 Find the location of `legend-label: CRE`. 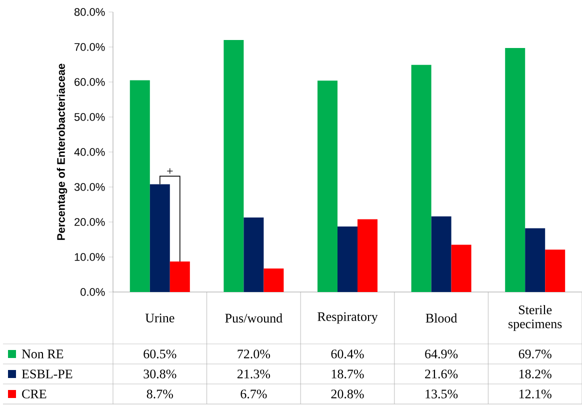

legend-label: CRE is located at coordinates (34, 394).